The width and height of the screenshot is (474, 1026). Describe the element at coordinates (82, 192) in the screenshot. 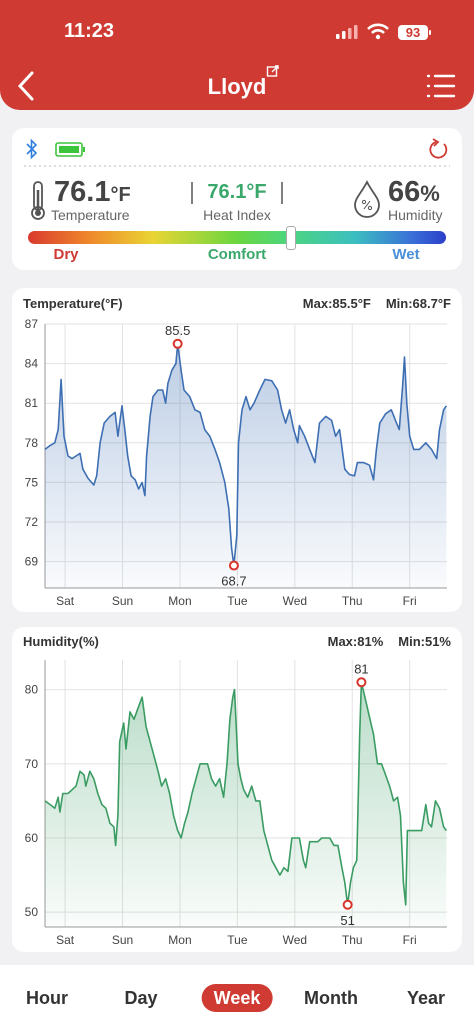

I see `temperature-value: 76.1` at that location.